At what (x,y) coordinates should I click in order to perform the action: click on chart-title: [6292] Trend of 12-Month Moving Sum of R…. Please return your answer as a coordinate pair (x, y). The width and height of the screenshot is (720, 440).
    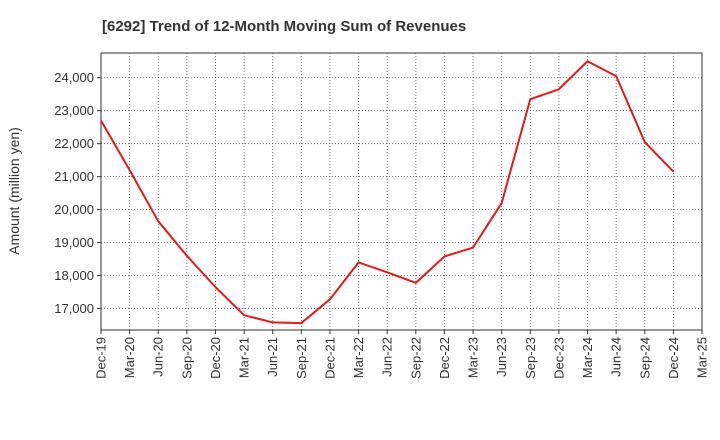
    Looking at the image, I should click on (284, 26).